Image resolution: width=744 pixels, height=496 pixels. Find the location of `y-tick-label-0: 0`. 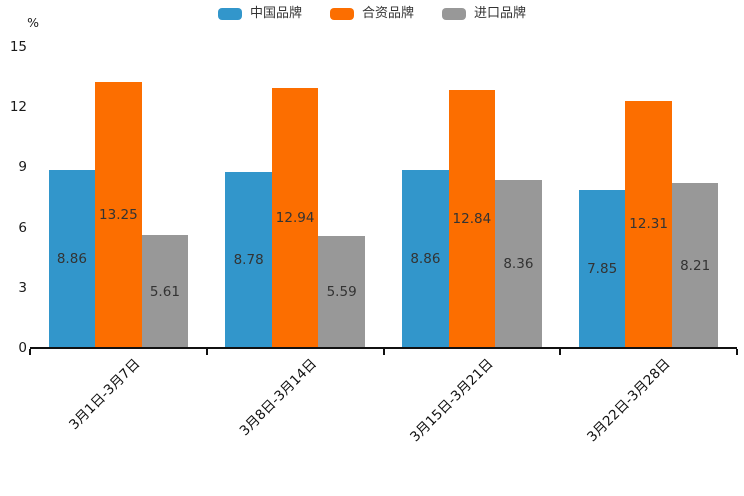

y-tick-label-0: 0 is located at coordinates (22, 348).